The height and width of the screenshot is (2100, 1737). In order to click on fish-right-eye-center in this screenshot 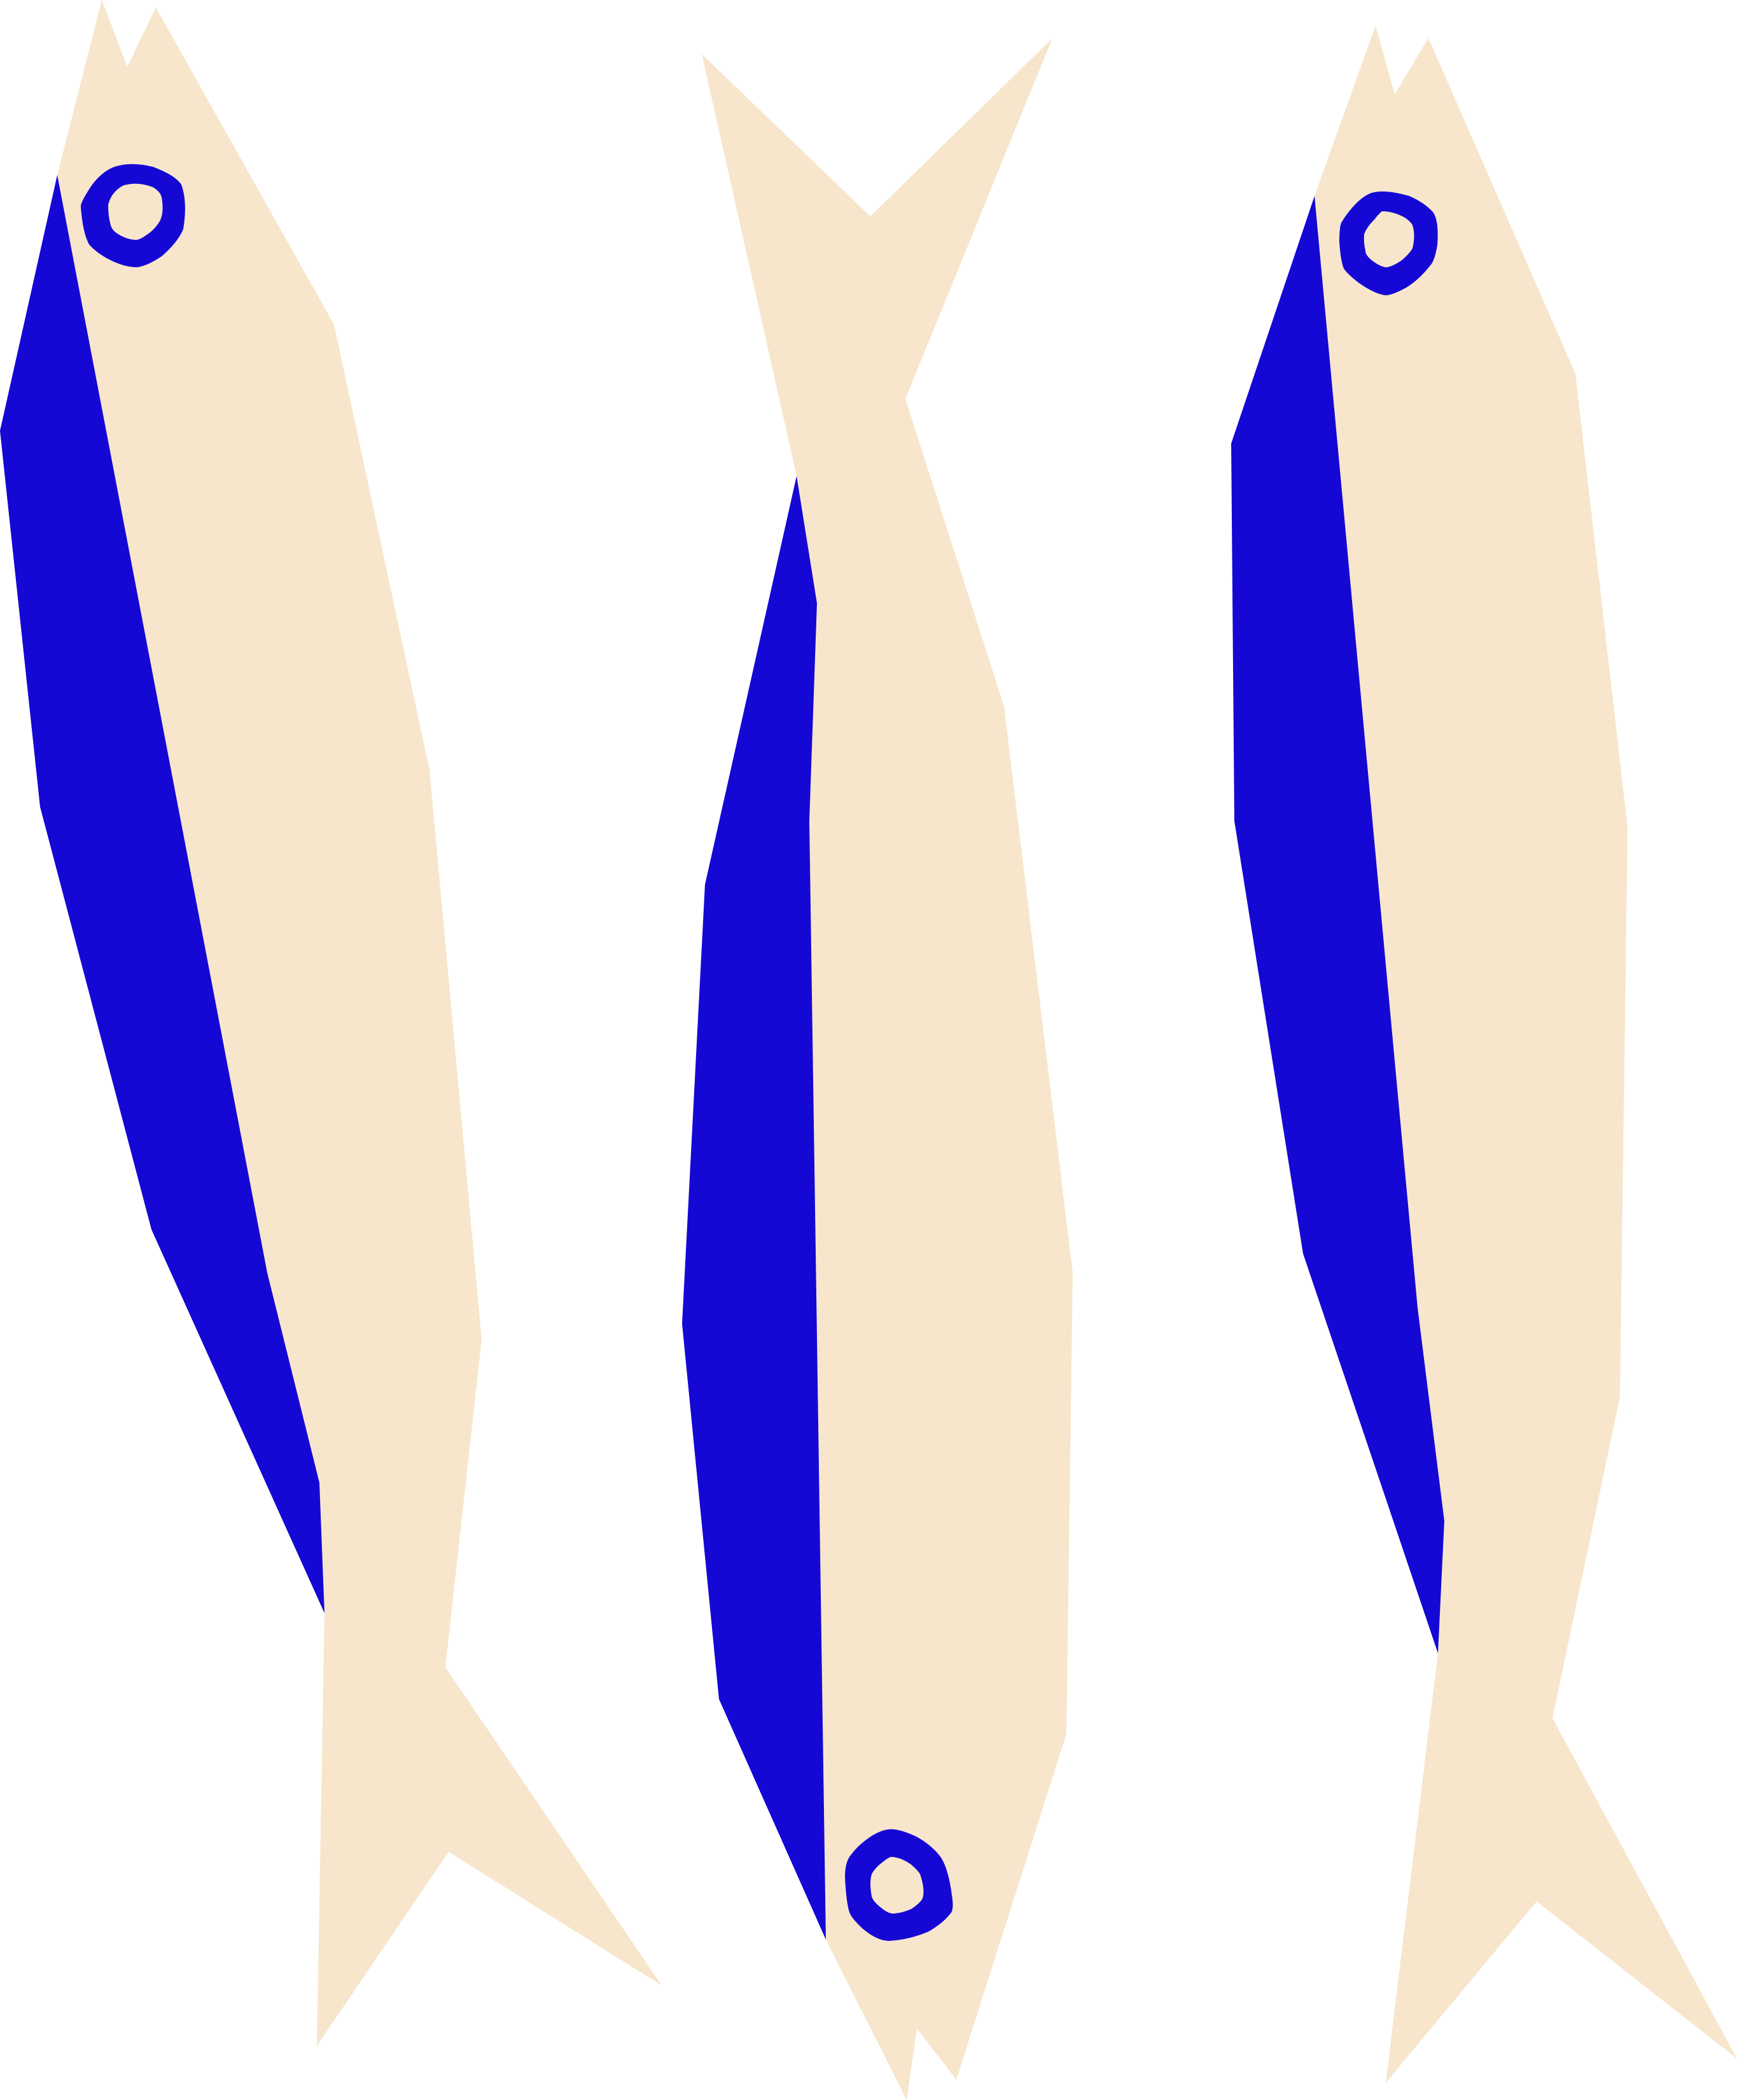, I will do `click(1389, 239)`.